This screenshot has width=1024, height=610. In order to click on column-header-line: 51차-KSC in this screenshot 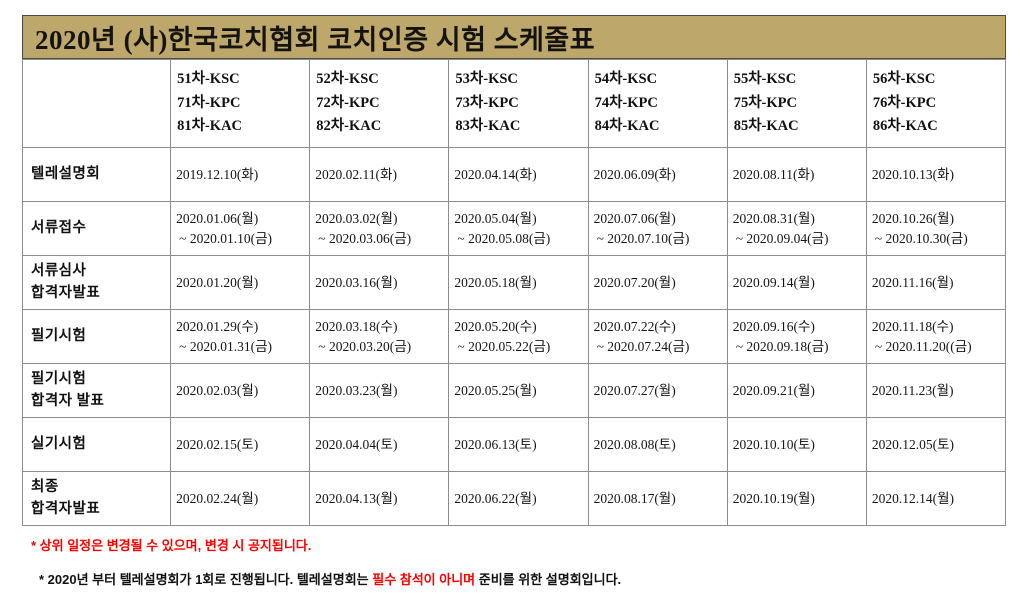, I will do `click(208, 78)`.